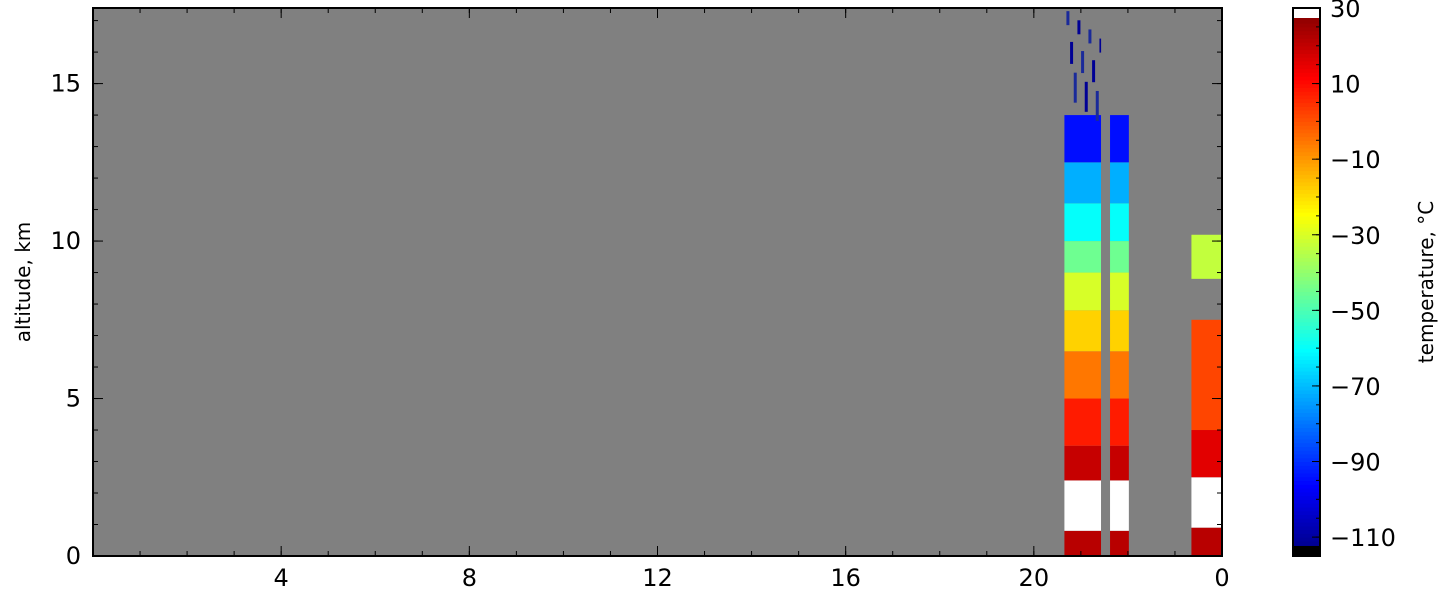 The image size is (1456, 595). I want to click on colorbar-tick-label: −30, so click(1355, 236).